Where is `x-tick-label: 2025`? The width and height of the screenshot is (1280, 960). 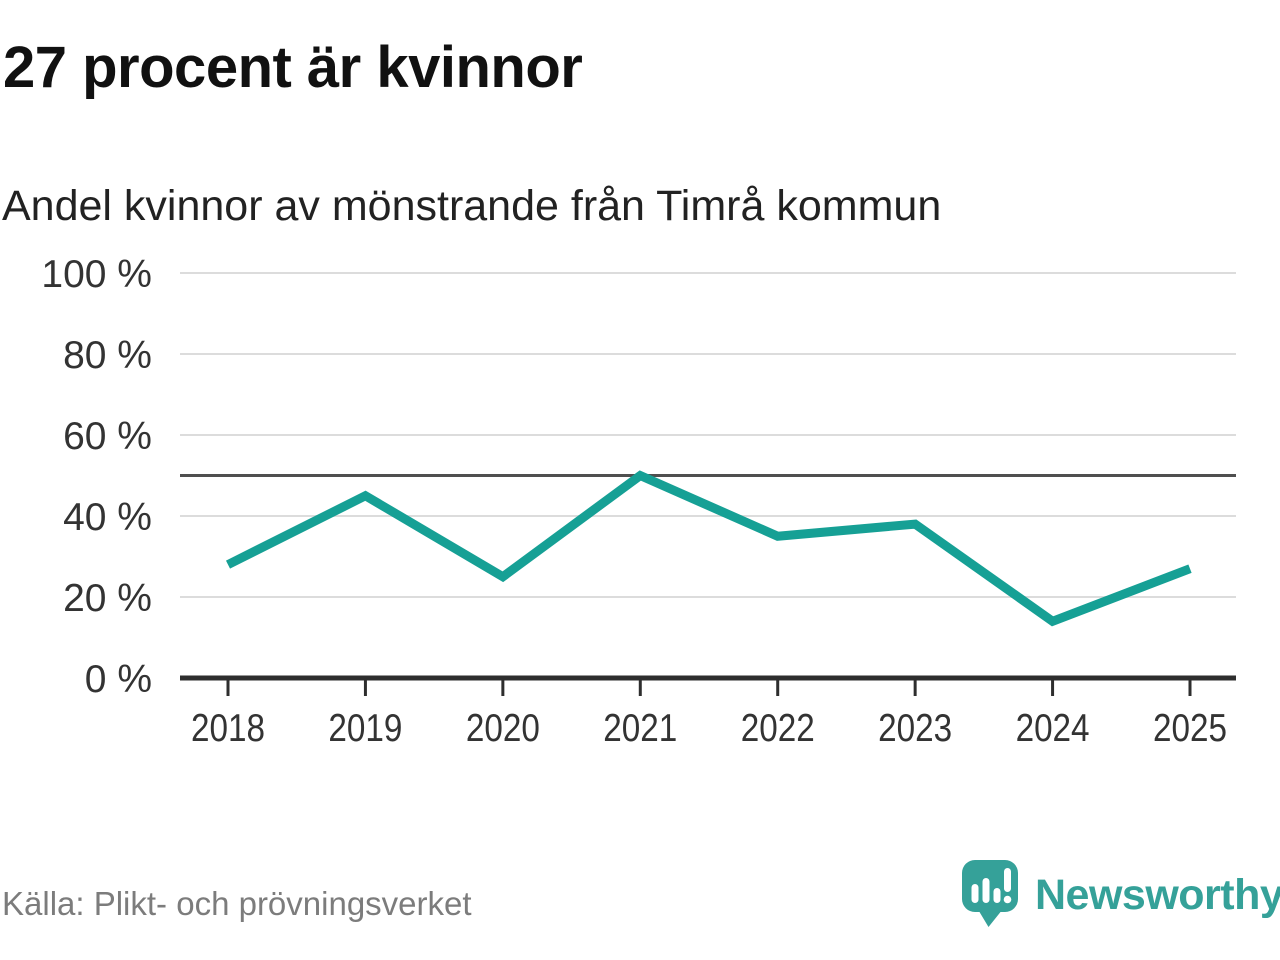 x-tick-label: 2025 is located at coordinates (1190, 728).